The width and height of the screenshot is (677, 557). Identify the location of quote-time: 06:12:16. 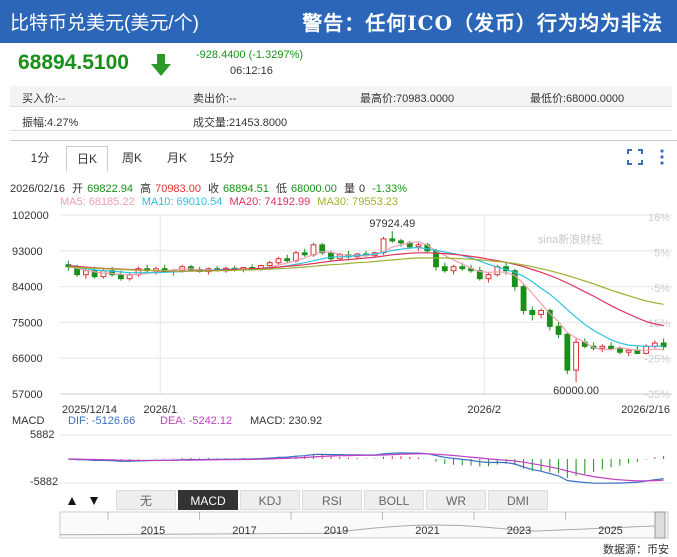
(251, 71).